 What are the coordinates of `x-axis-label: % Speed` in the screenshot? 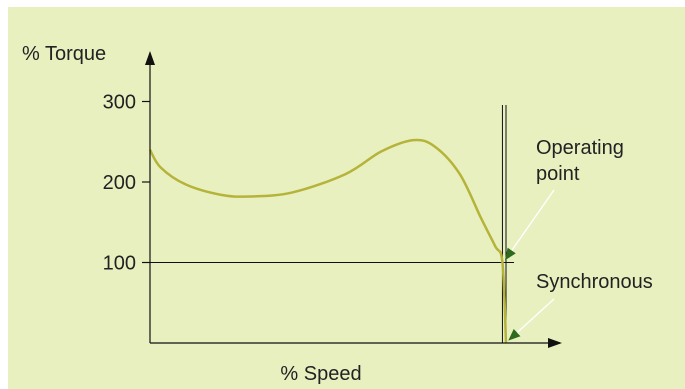 It's located at (320, 374).